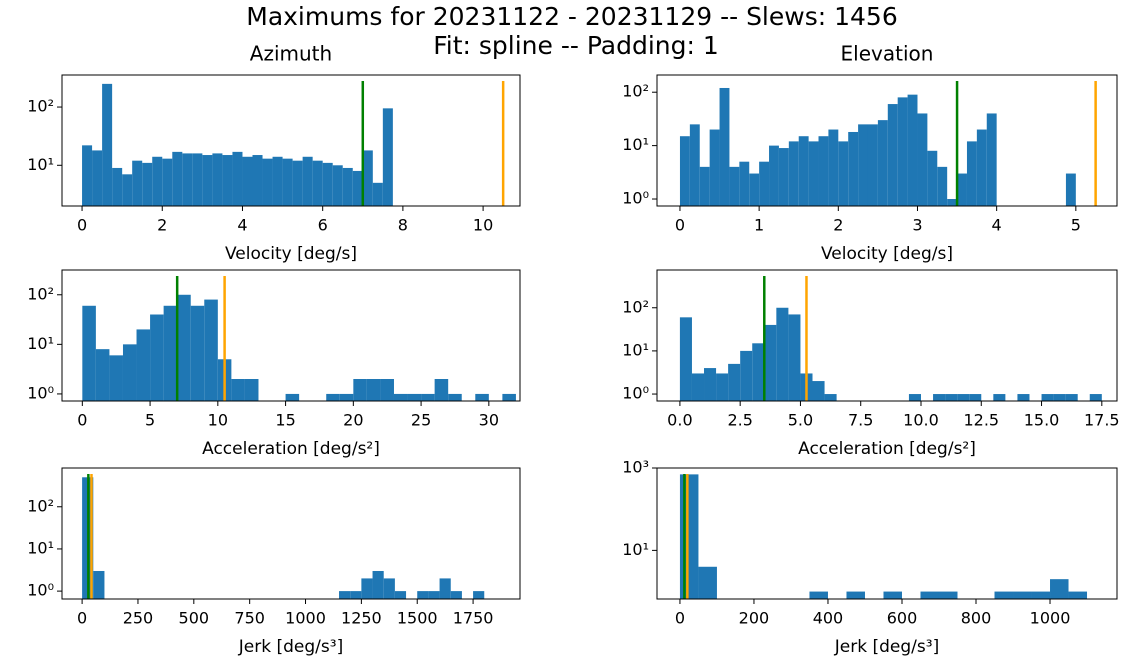 This screenshot has width=1136, height=672. Describe the element at coordinates (285, 420) in the screenshot. I see `x-tick-label: 15` at that location.